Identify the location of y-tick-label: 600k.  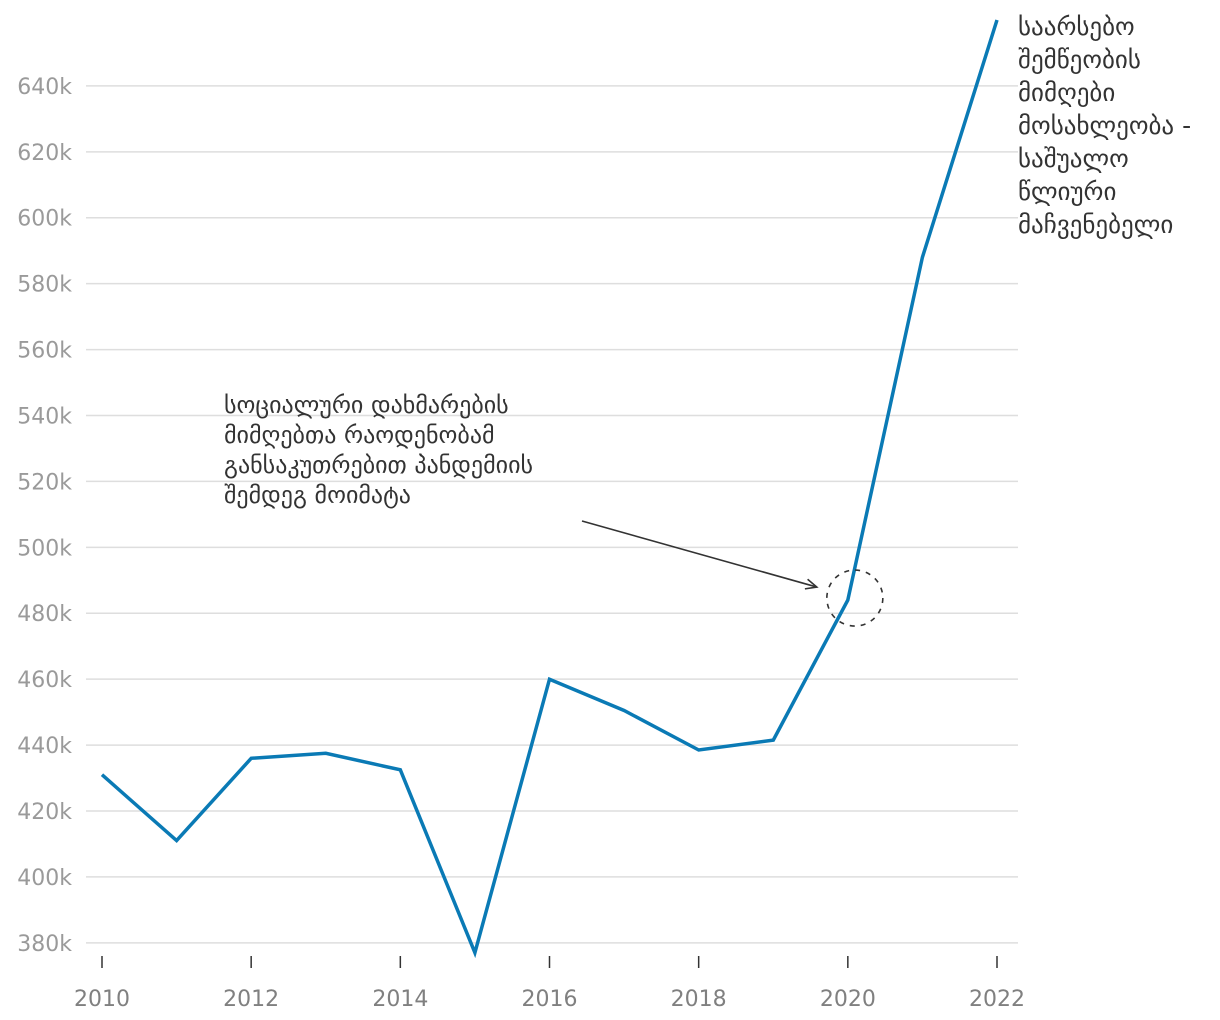
(44, 219).